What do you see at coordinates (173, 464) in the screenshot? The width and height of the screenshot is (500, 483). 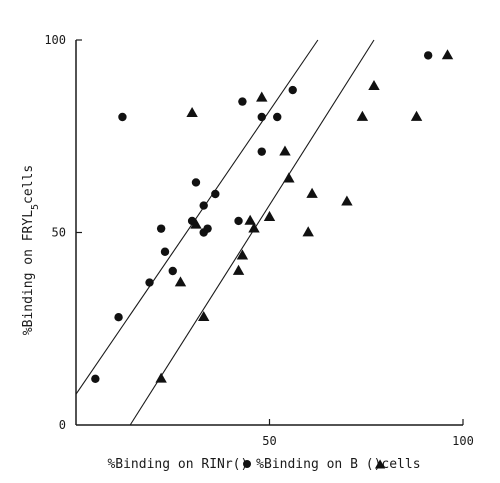 I see `x-axis-label-left: %Binding on RINr(` at bounding box center [173, 464].